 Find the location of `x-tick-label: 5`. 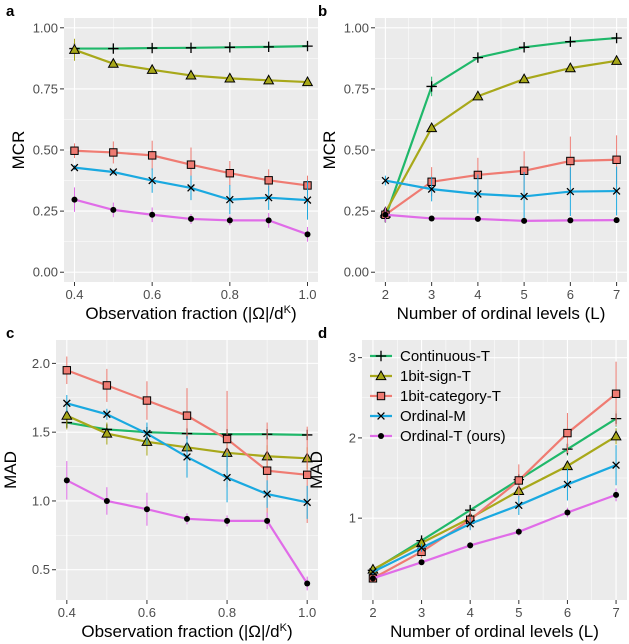

x-tick-label: 5 is located at coordinates (524, 294).